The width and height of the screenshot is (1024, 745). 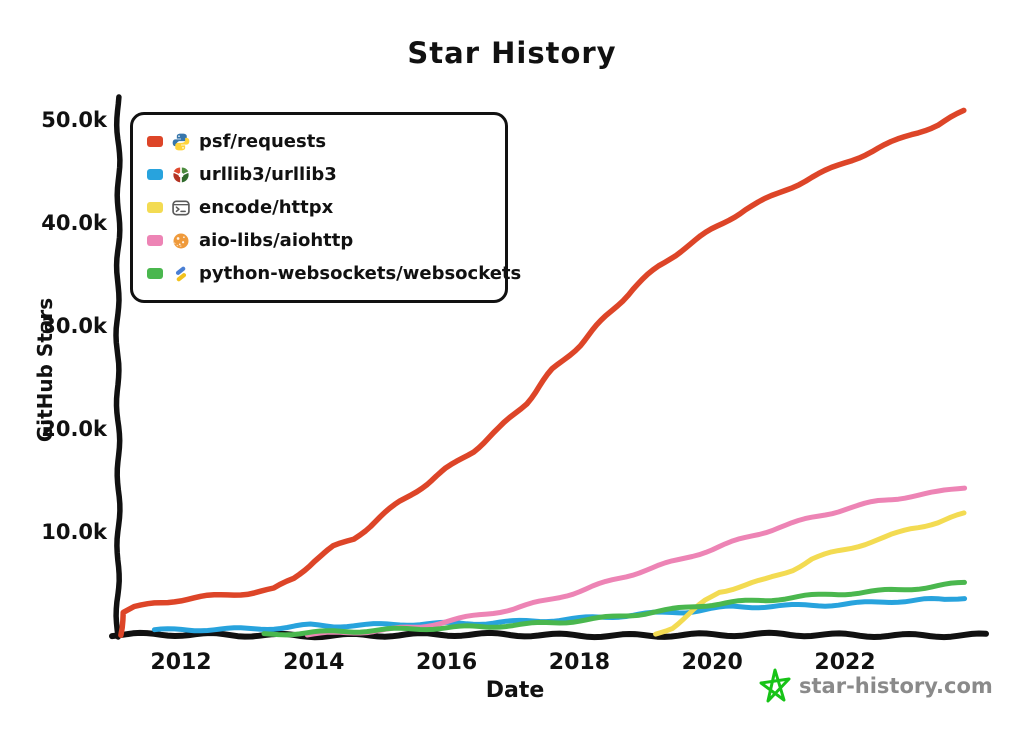 I want to click on legend-item-httpx: encode/httpx, so click(x=319, y=207).